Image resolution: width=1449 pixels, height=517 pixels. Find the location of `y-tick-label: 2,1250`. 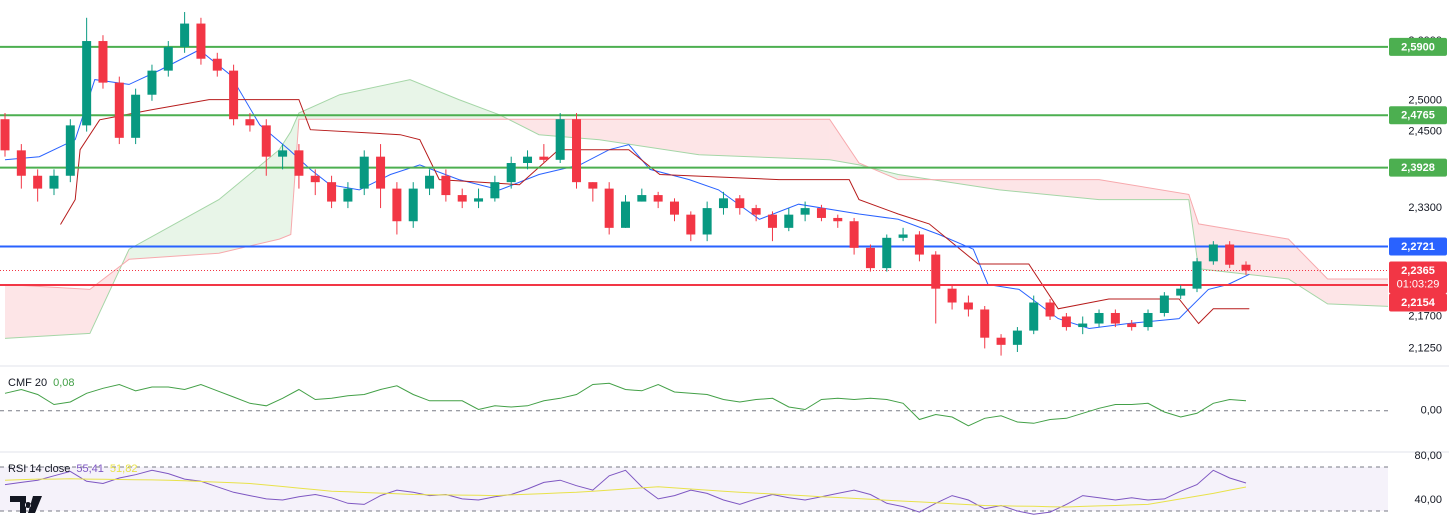

y-tick-label: 2,1250 is located at coordinates (1425, 348).